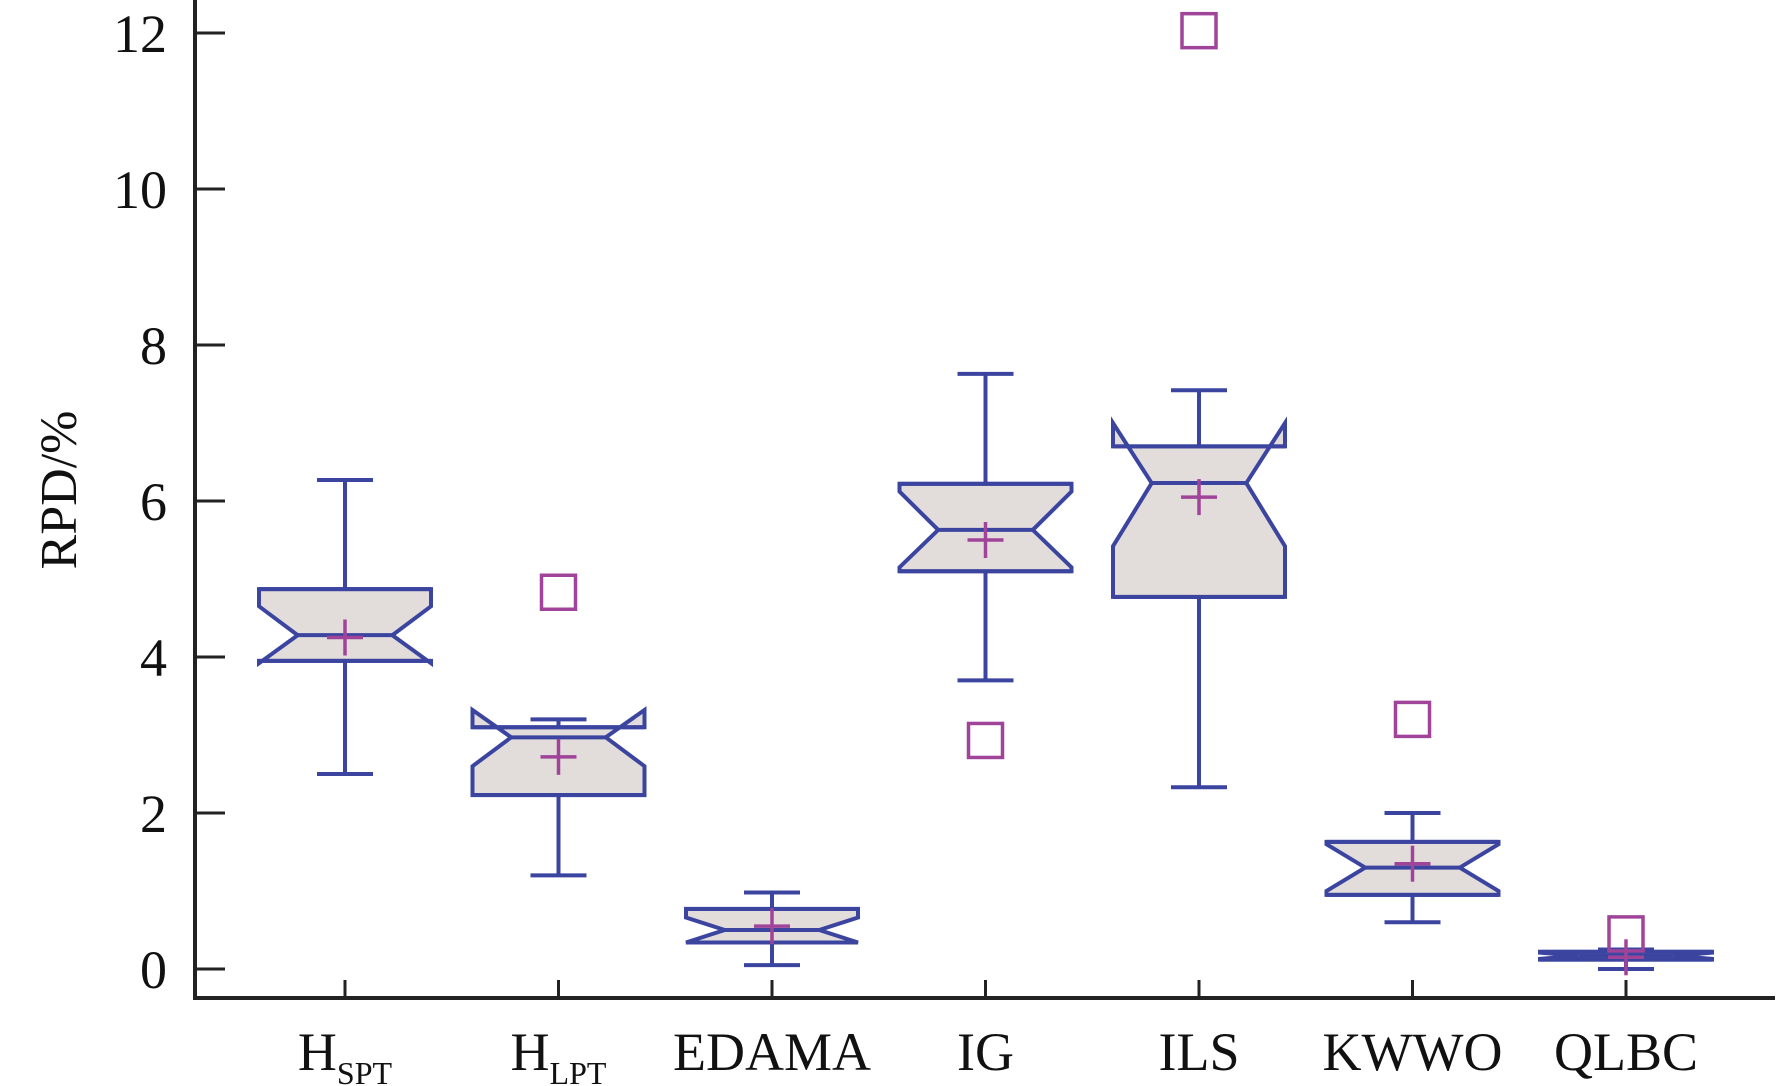 This screenshot has height=1086, width=1788. I want to click on x-tick-label-main: IG, so click(985, 1052).